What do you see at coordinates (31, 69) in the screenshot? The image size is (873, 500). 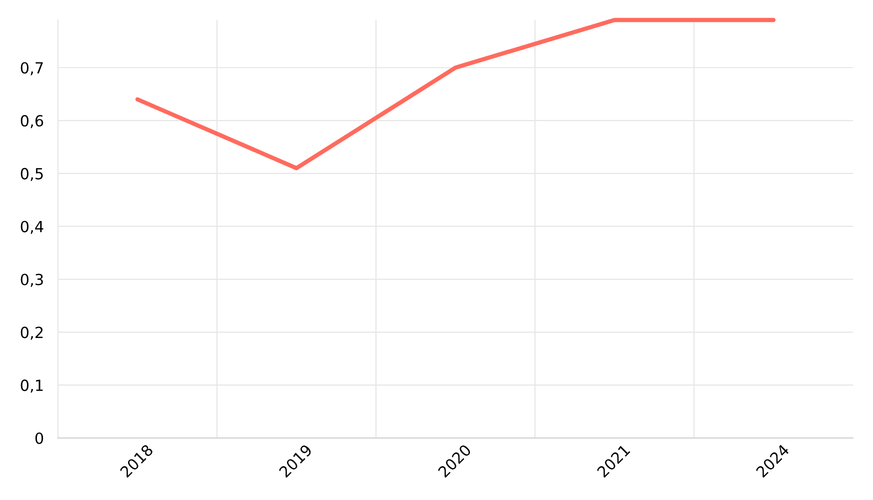 I see `y-tick-label: 0,7` at bounding box center [31, 69].